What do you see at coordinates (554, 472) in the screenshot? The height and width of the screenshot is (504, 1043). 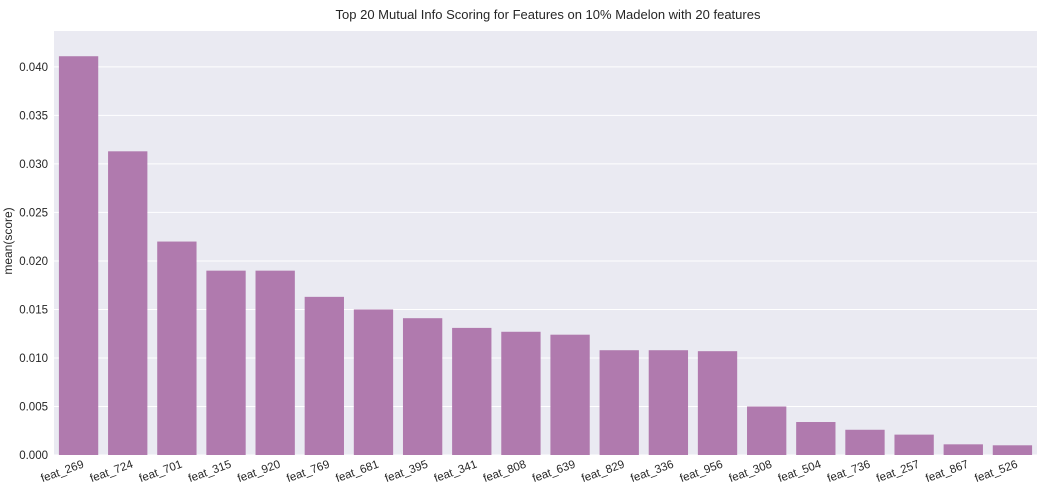 I see `x-tick-label: feat_639` at bounding box center [554, 472].